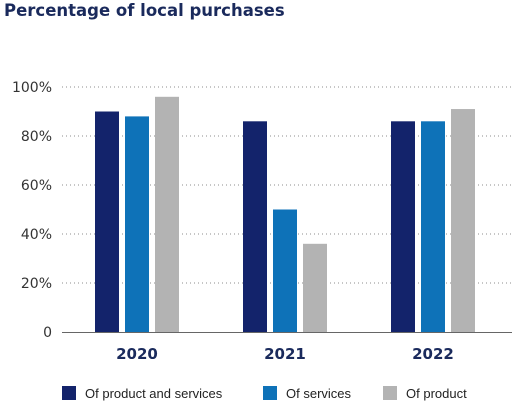 The width and height of the screenshot is (526, 413). I want to click on legend-item: Of product and services, so click(142, 393).